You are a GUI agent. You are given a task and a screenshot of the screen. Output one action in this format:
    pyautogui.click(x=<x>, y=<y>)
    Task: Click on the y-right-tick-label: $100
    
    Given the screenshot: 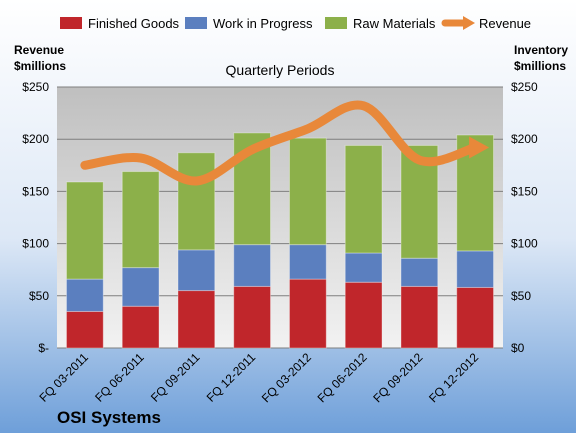 What is the action you would take?
    pyautogui.click(x=524, y=244)
    